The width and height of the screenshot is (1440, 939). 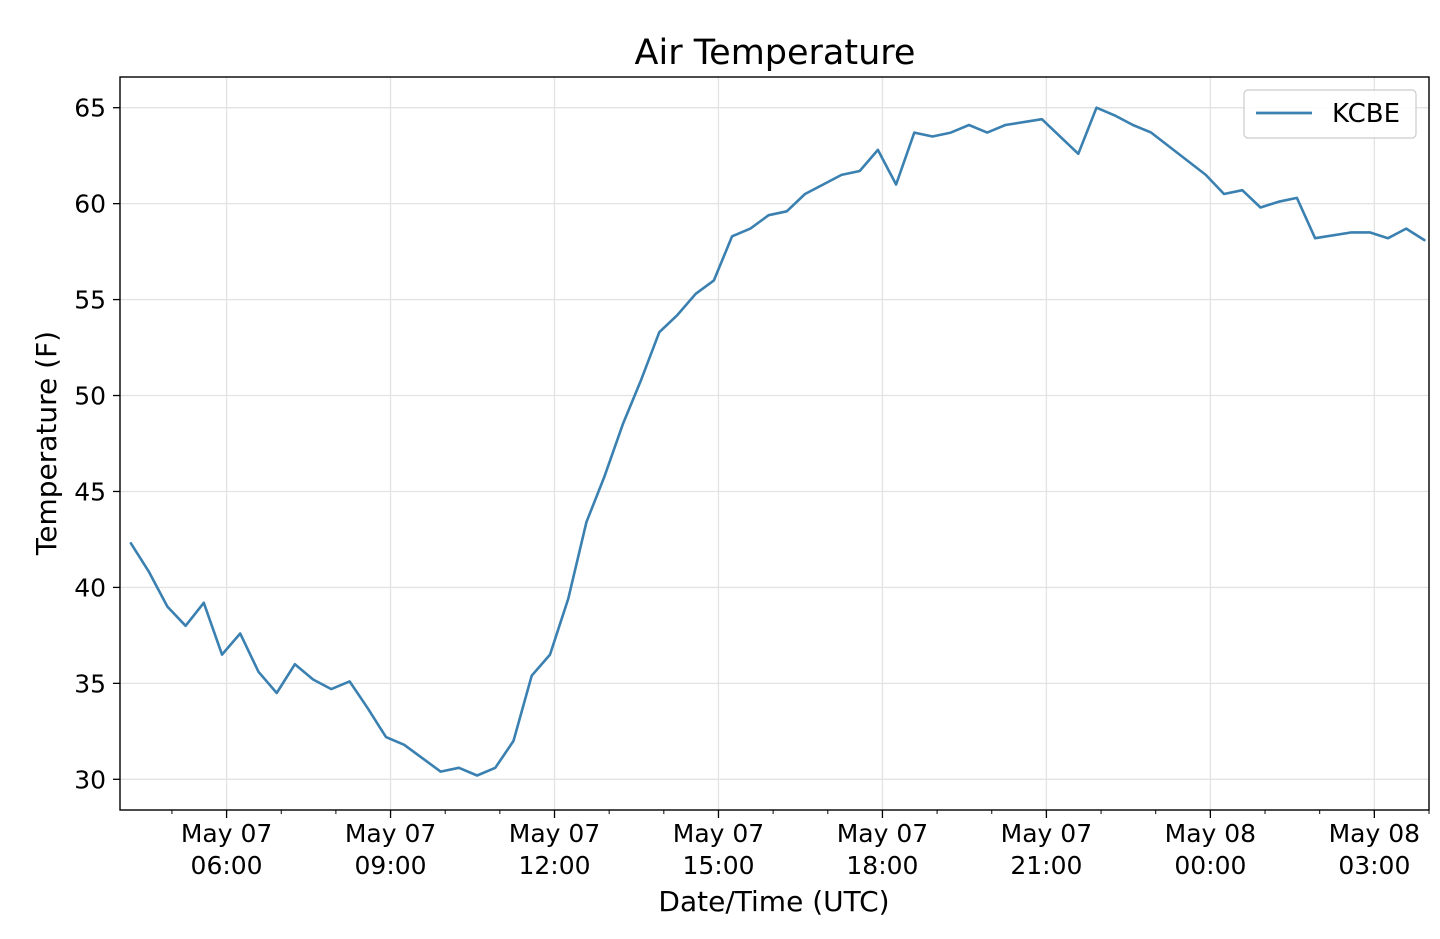 I want to click on y-axis: 30 35 40 45 50 55 60 65, so click(x=97, y=444).